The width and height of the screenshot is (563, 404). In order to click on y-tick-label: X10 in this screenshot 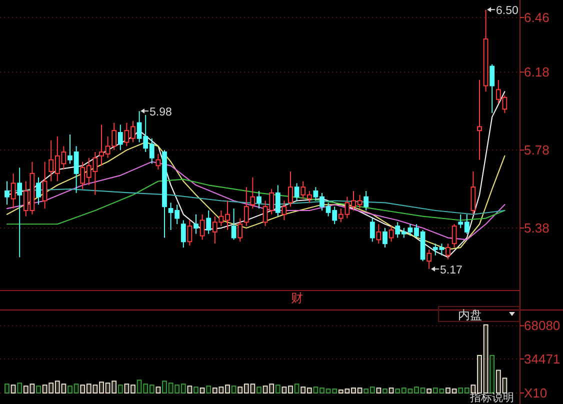, I will do `click(536, 393)`.